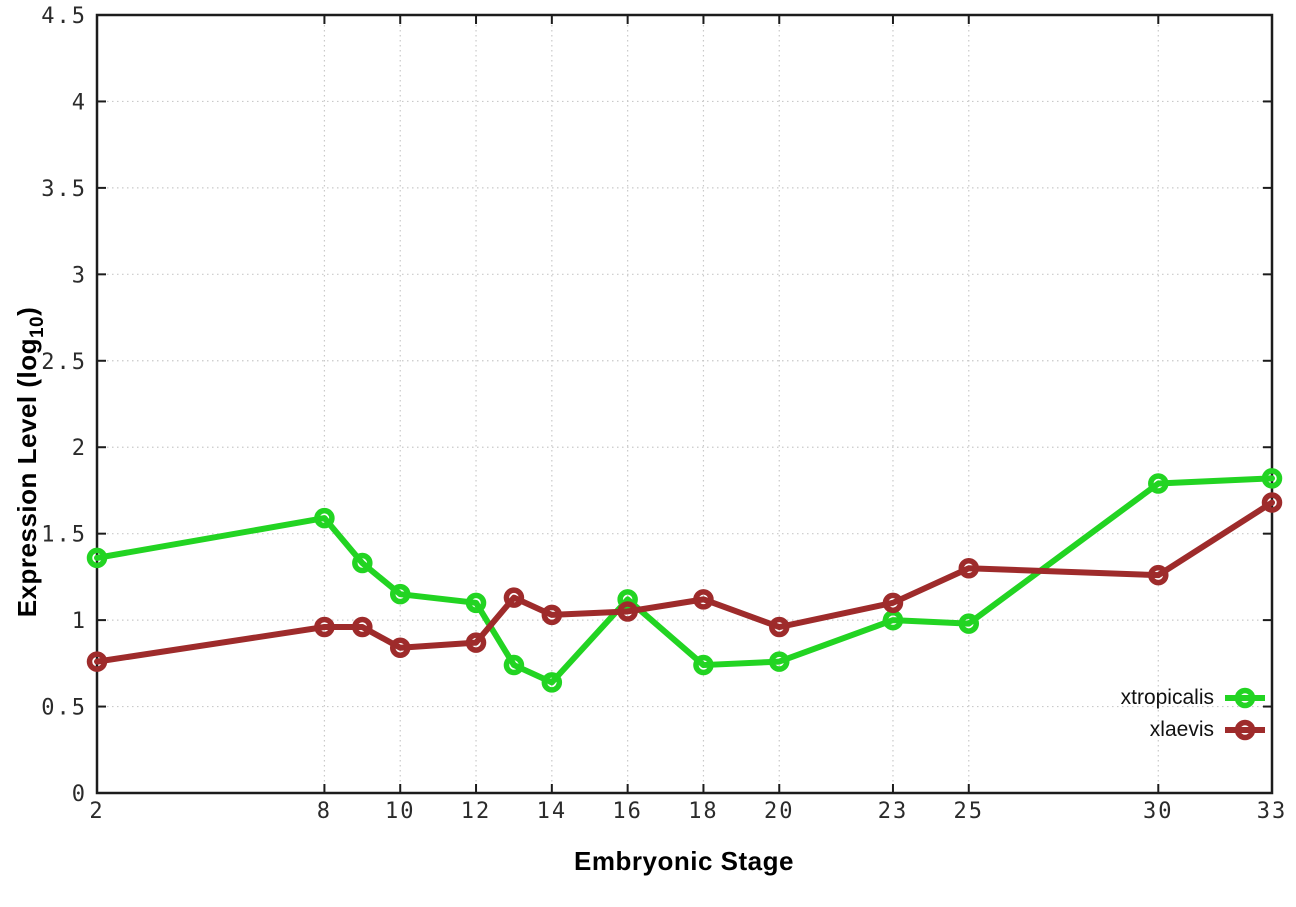 The height and width of the screenshot is (907, 1296). Describe the element at coordinates (79, 102) in the screenshot. I see `y-tick-label: 4` at that location.